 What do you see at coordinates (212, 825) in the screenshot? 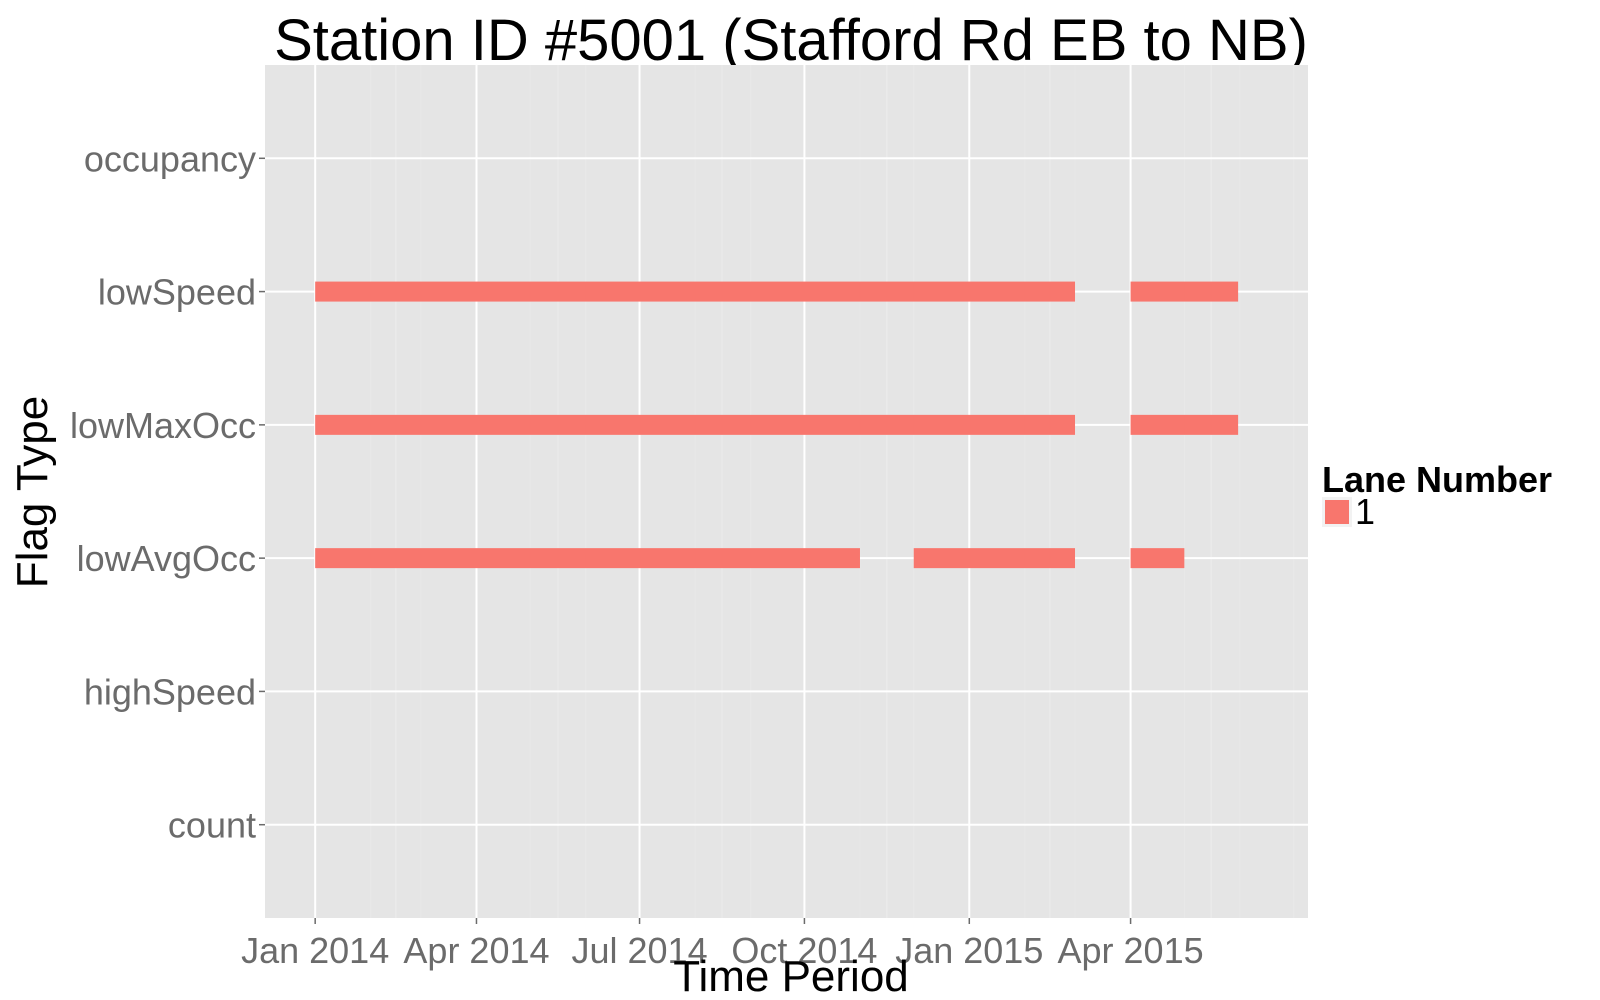
I see `y-tick-label: count` at bounding box center [212, 825].